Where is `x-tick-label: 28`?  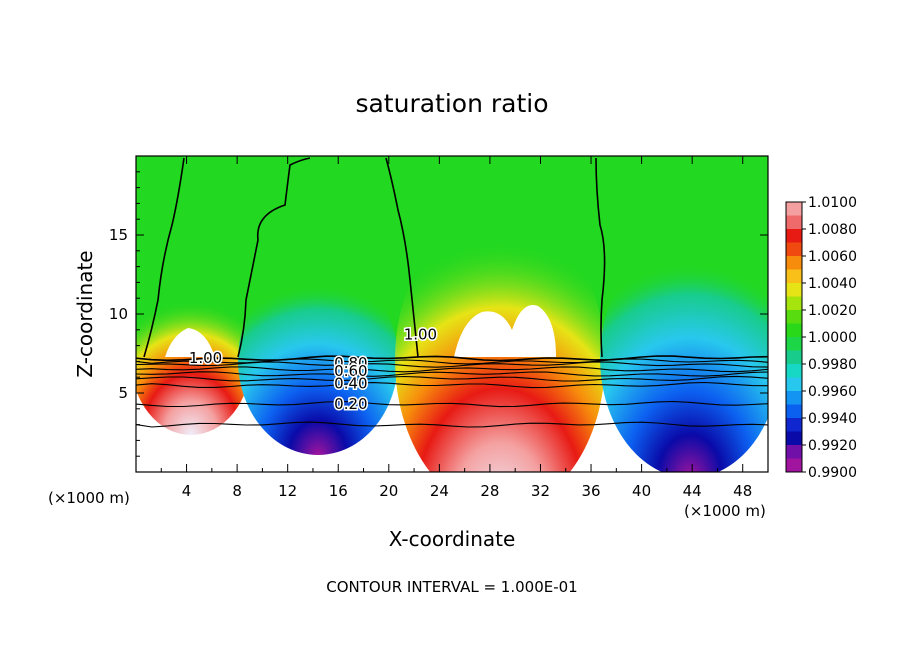
x-tick-label: 28 is located at coordinates (489, 491).